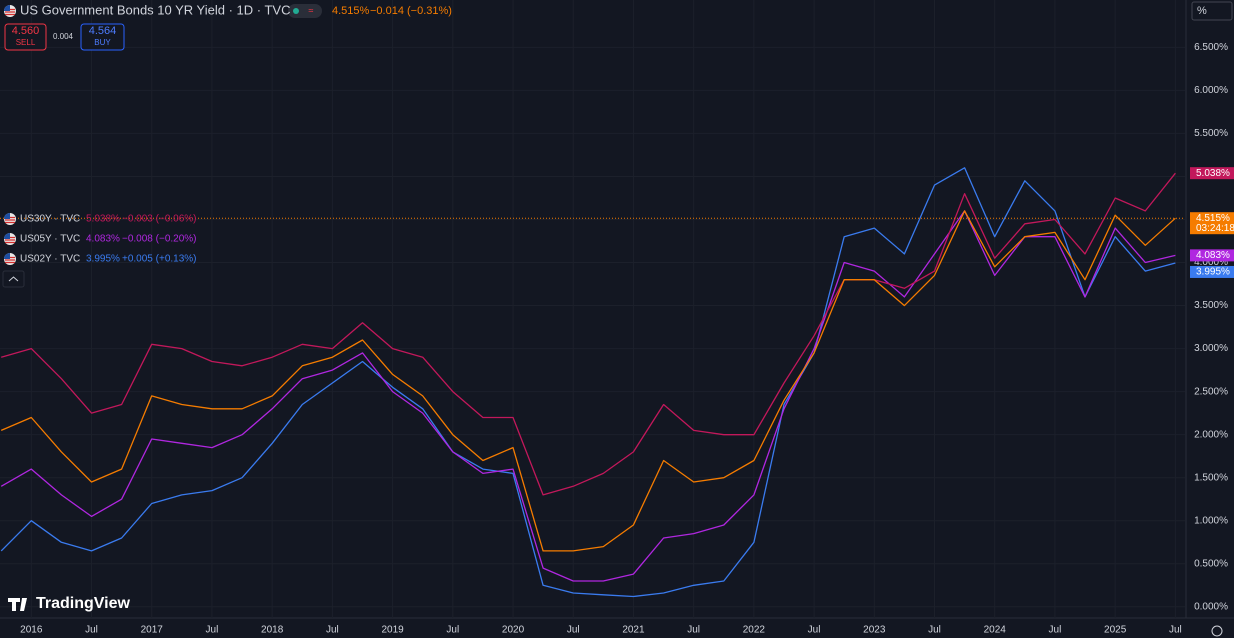 This screenshot has width=1234, height=638. Describe the element at coordinates (392, 630) in the screenshot. I see `x-tick-label: 2019` at that location.